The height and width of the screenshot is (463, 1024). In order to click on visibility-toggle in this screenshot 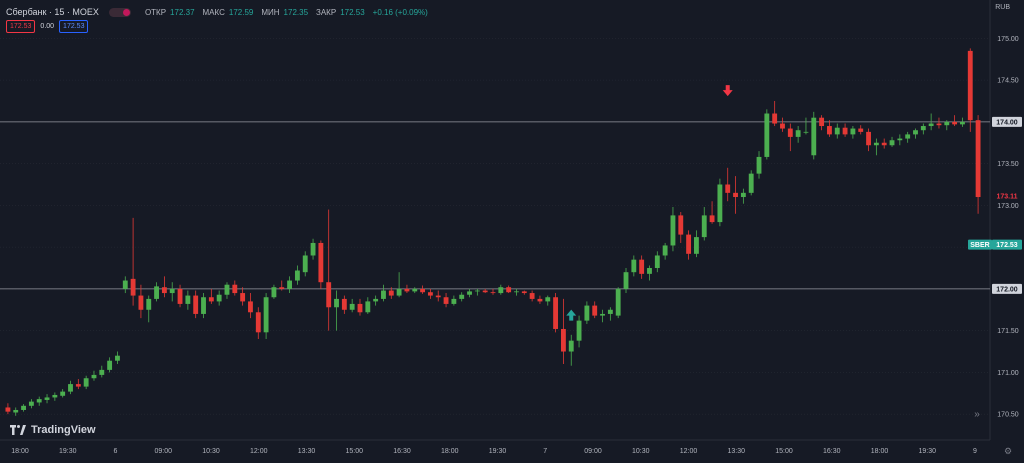, I will do `click(119, 12)`.